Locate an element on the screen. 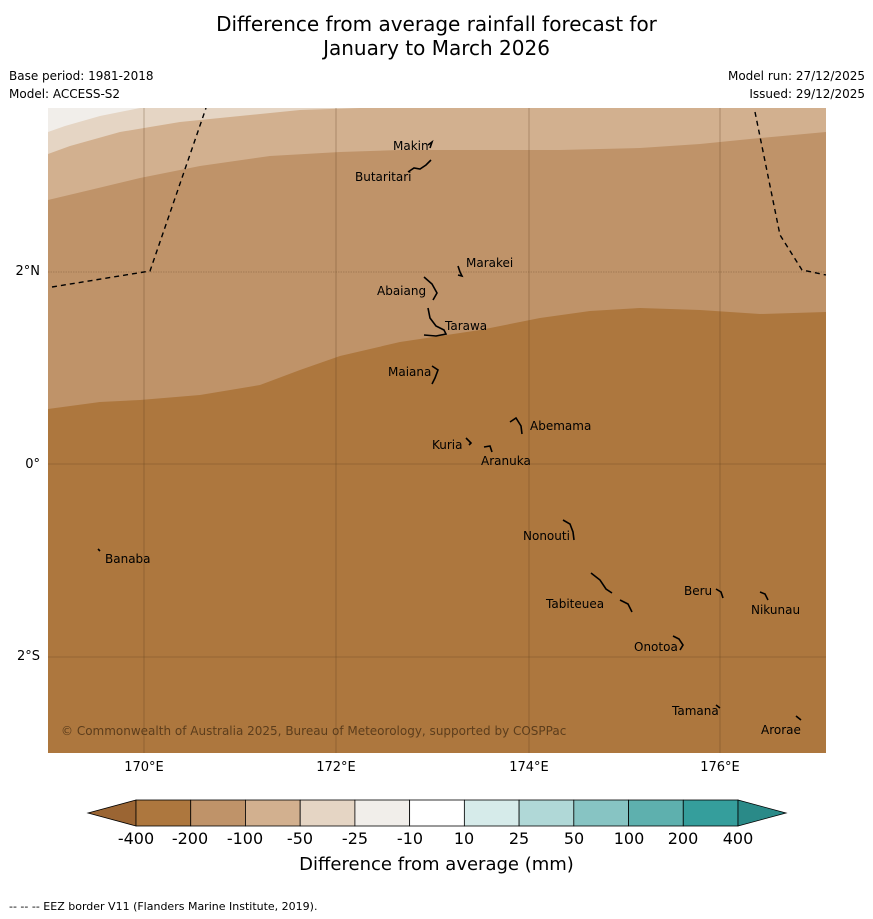 The image size is (873, 919). lat-label-2n: 2°N is located at coordinates (28, 271).